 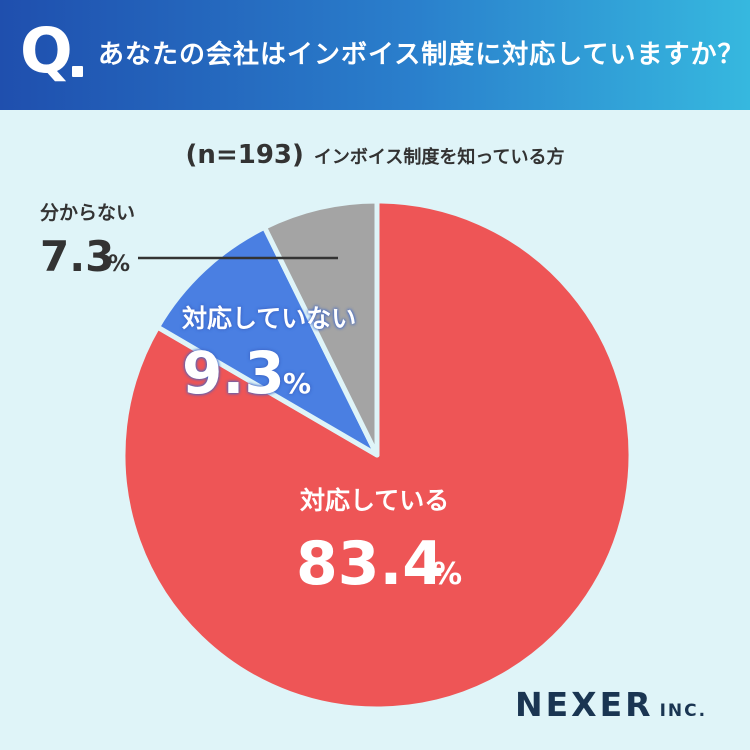 I want to click on slice-label-value: 7.3, so click(x=77, y=256).